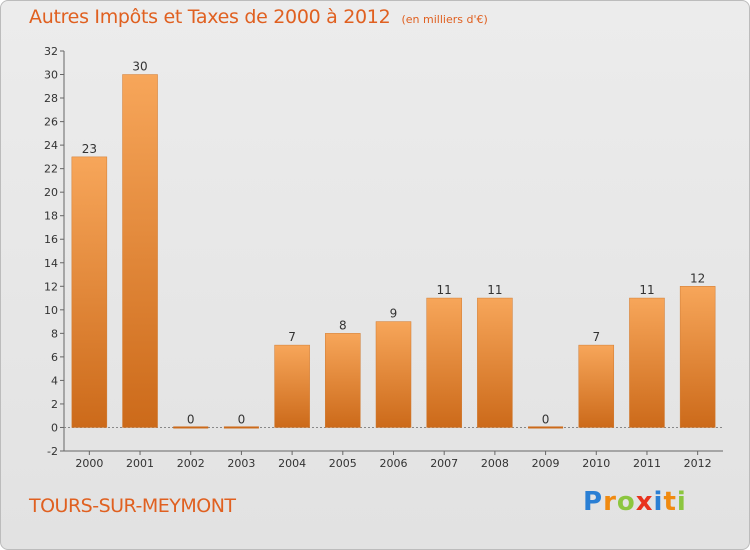 The image size is (750, 550). Describe the element at coordinates (51, 145) in the screenshot. I see `y-tick-label: 24` at that location.